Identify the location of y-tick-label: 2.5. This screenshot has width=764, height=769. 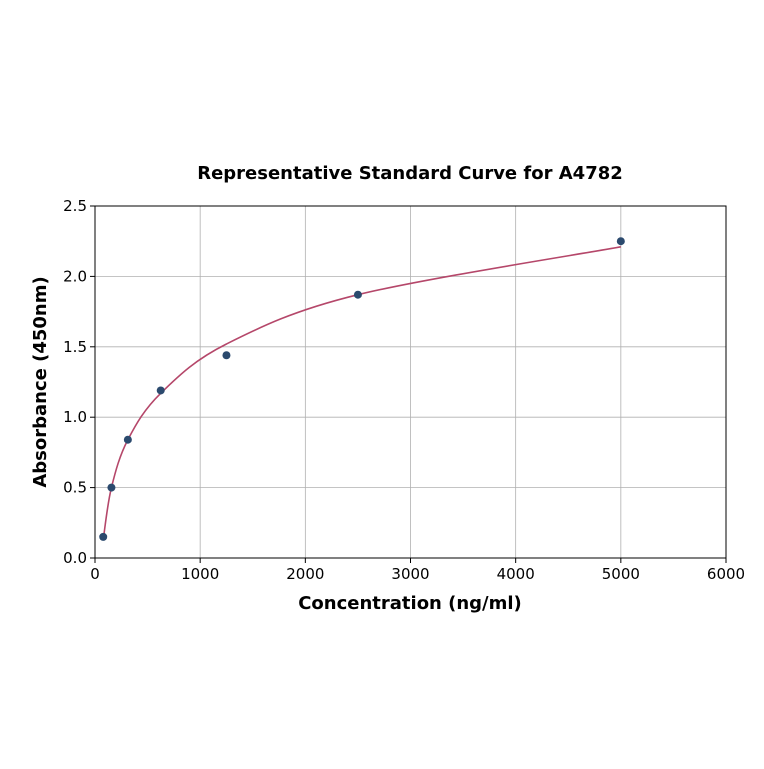
(75, 206).